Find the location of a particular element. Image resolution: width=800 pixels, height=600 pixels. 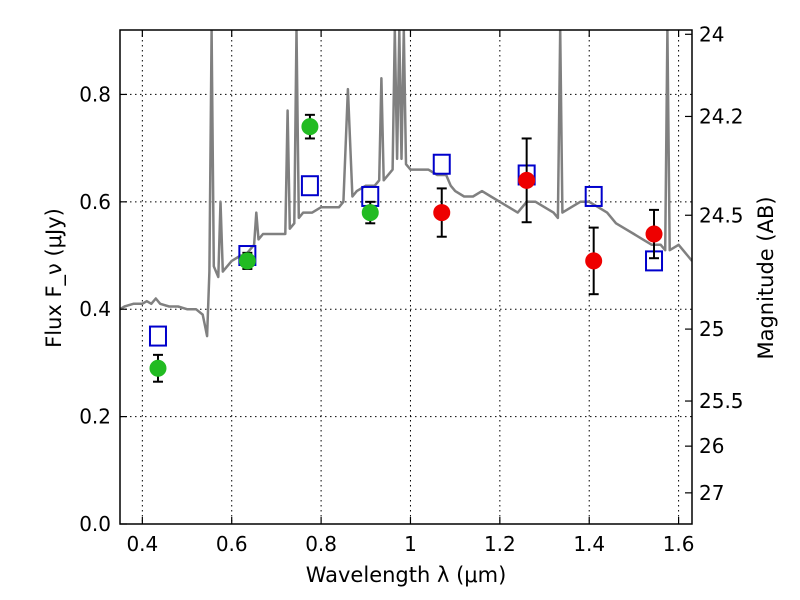

y-tick-label: 0.6 is located at coordinates (95, 202).